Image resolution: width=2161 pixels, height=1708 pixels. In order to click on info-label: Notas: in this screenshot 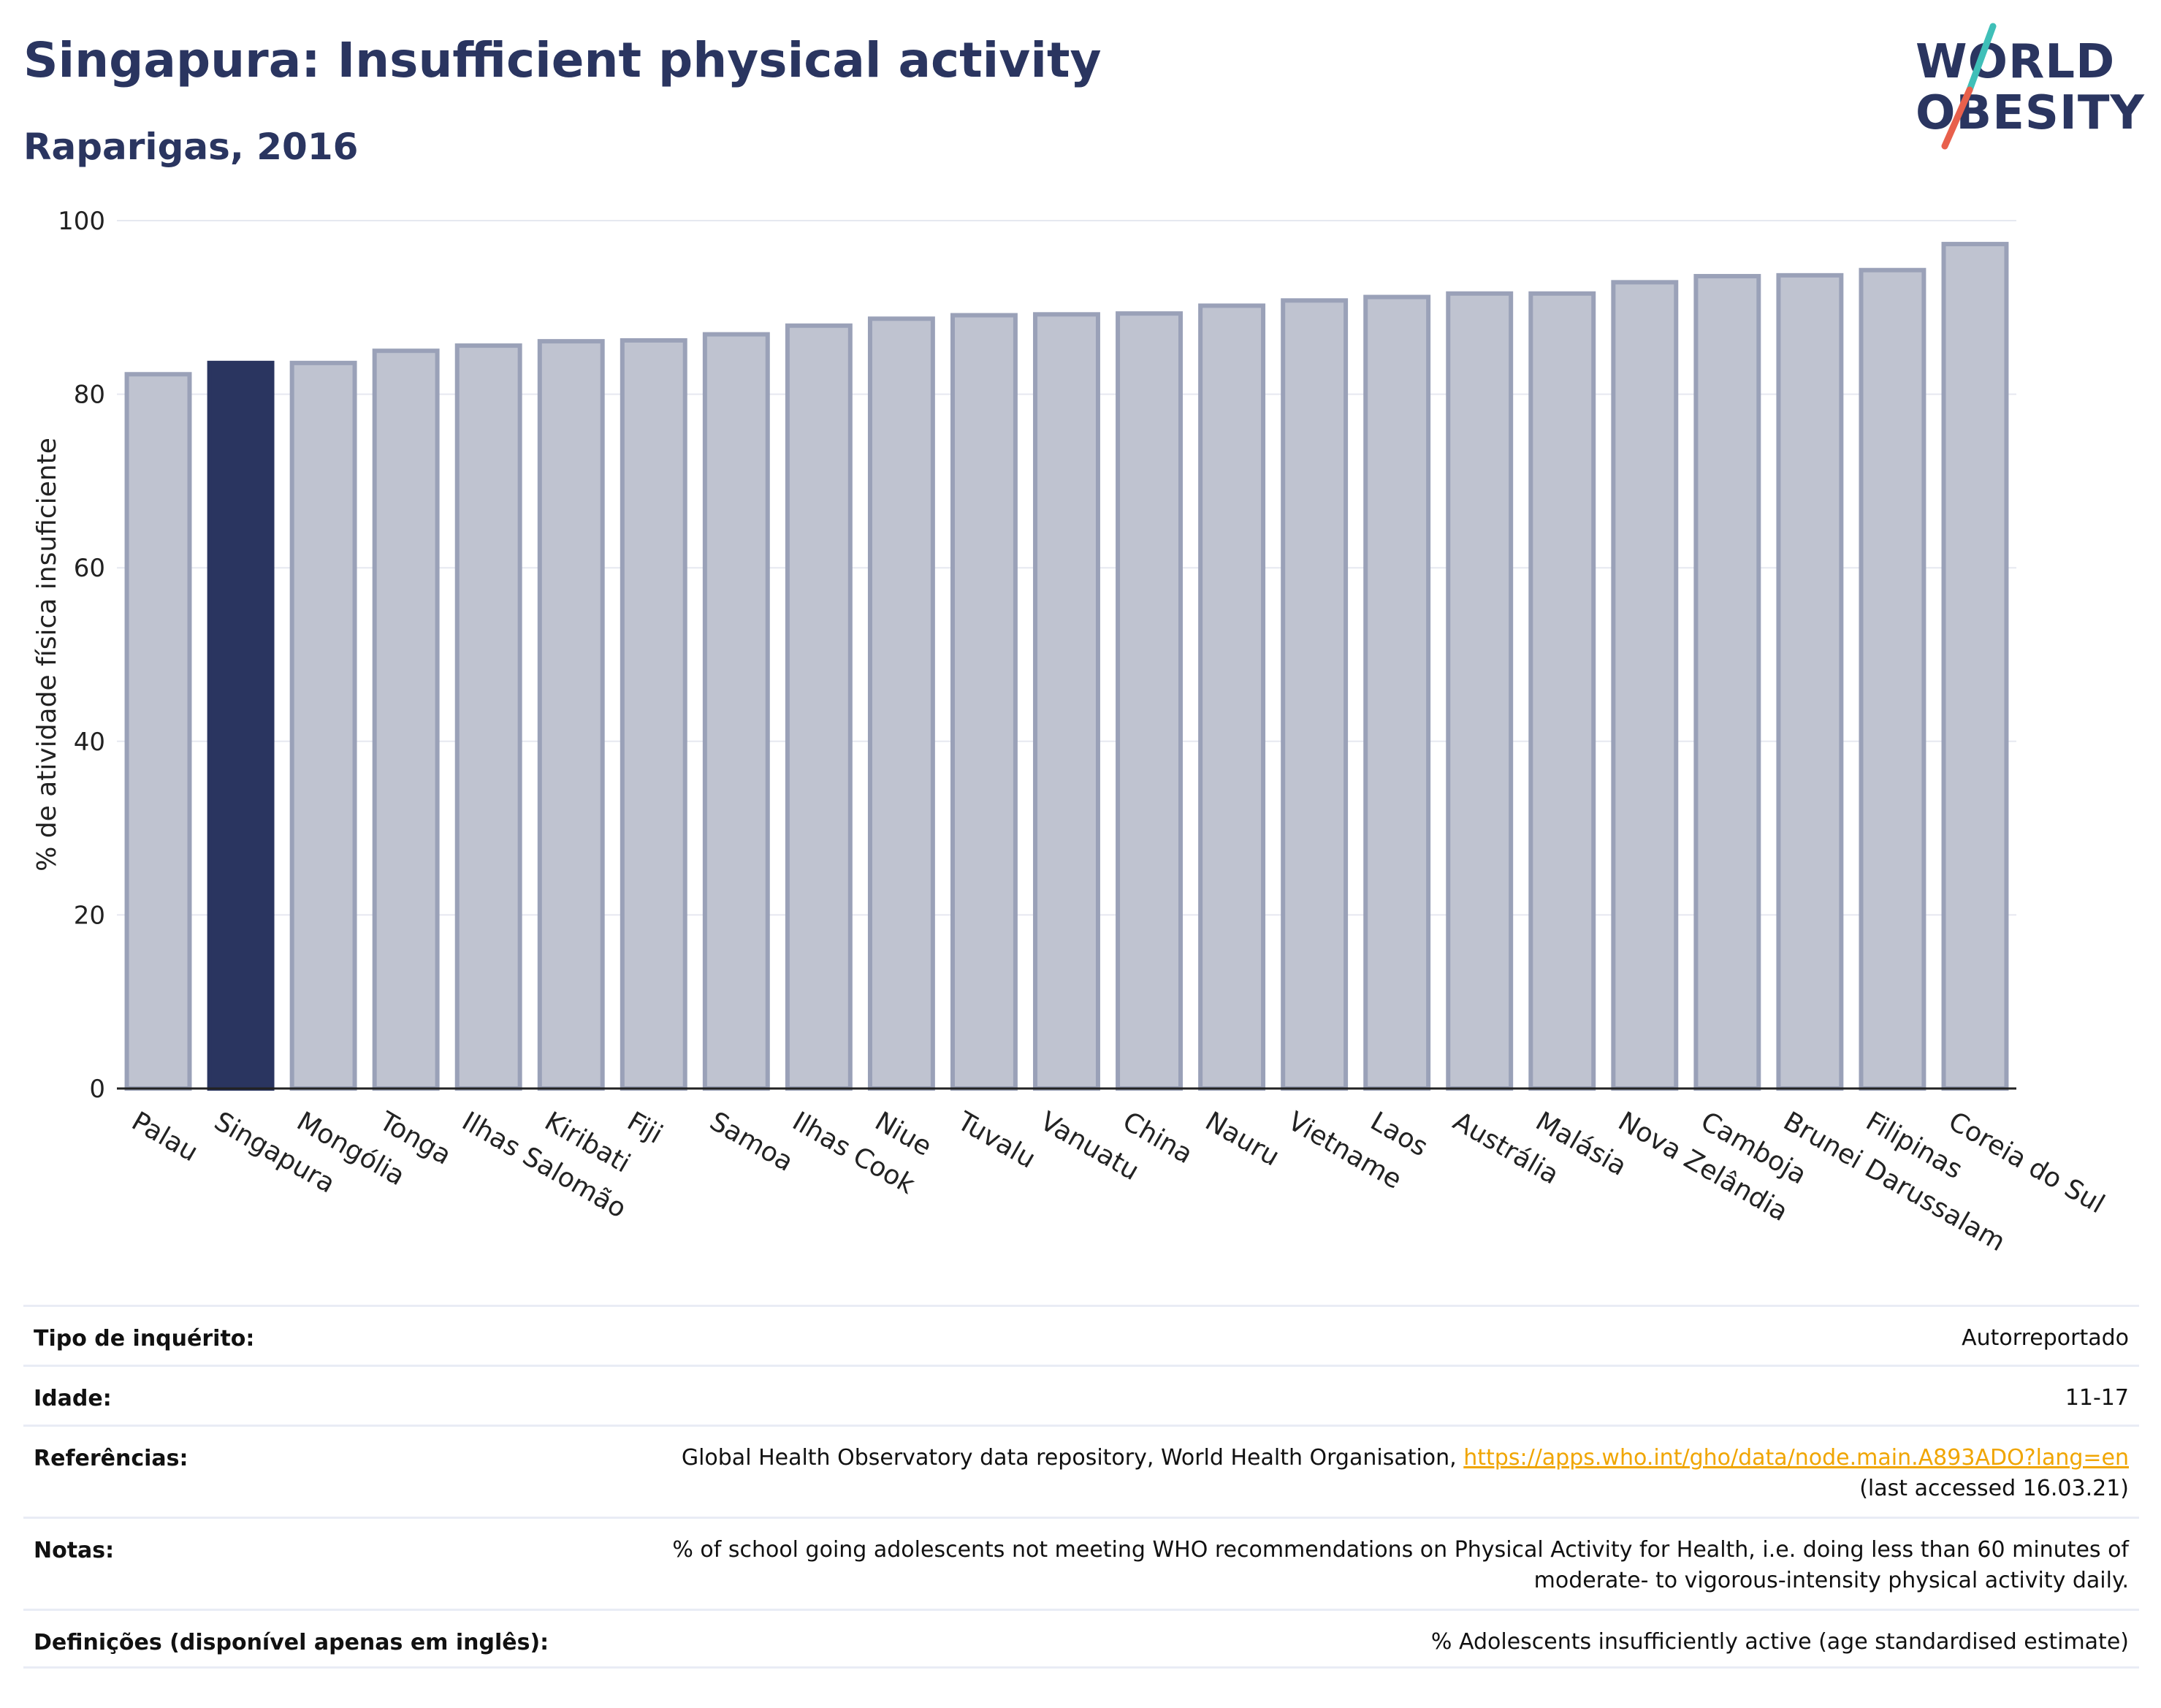, I will do `click(74, 1550)`.